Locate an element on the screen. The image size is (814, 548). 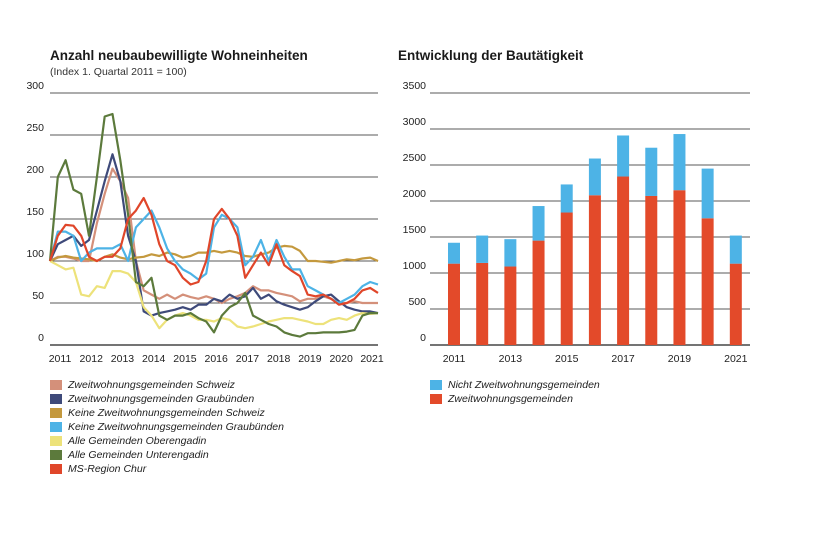
line-chart-x-tick-label: 2018 is located at coordinates (279, 359).